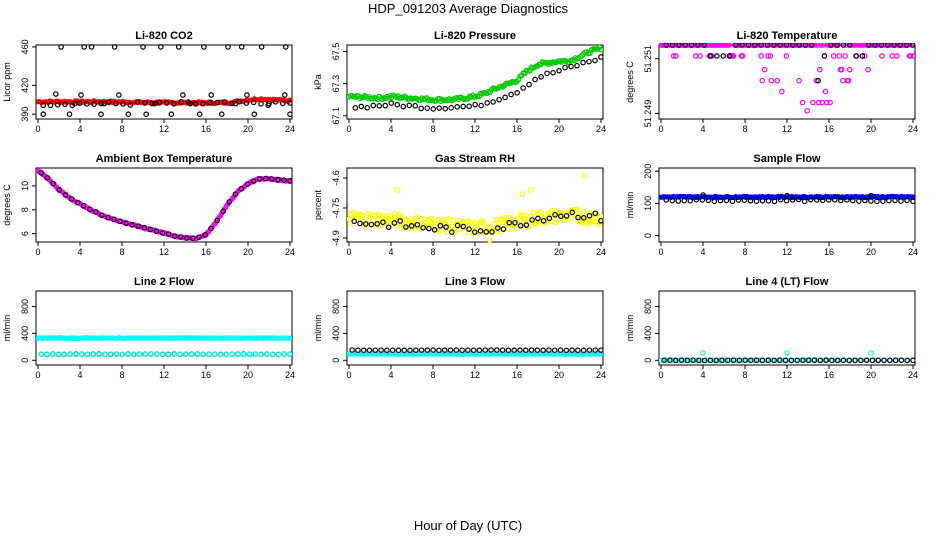 This screenshot has height=540, width=936. Describe the element at coordinates (829, 252) in the screenshot. I see `x-tick-label: 16` at that location.